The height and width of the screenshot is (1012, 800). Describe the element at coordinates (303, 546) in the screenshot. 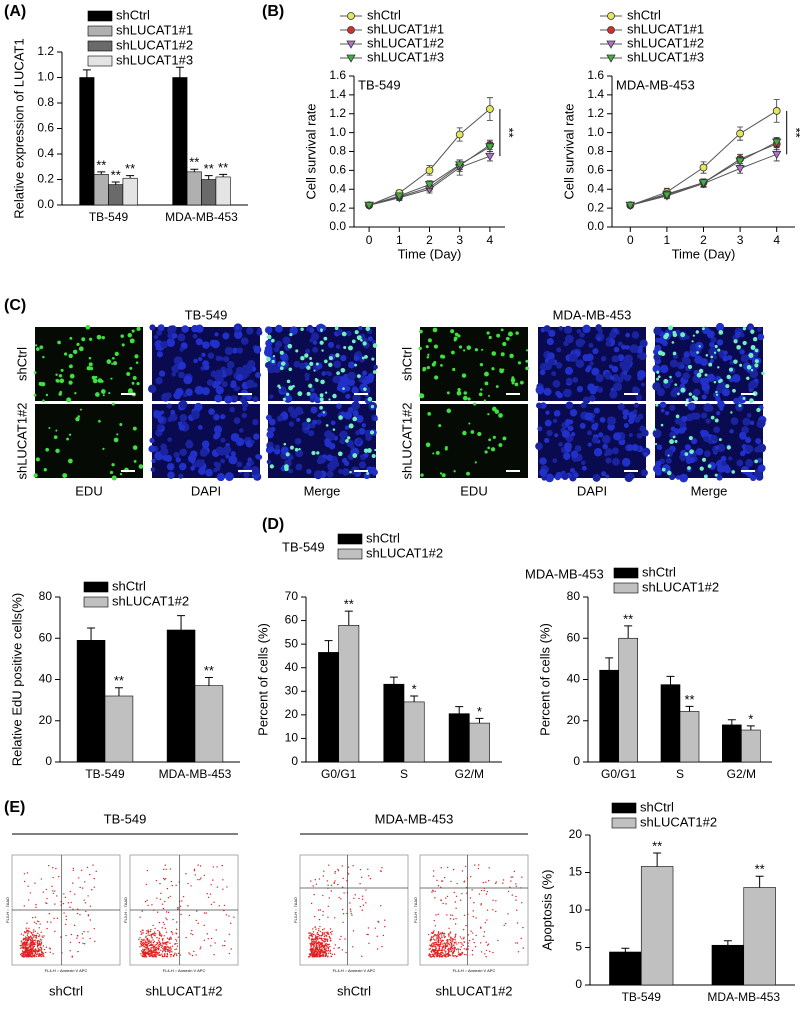

I see `chart-title: TB-549` at that location.